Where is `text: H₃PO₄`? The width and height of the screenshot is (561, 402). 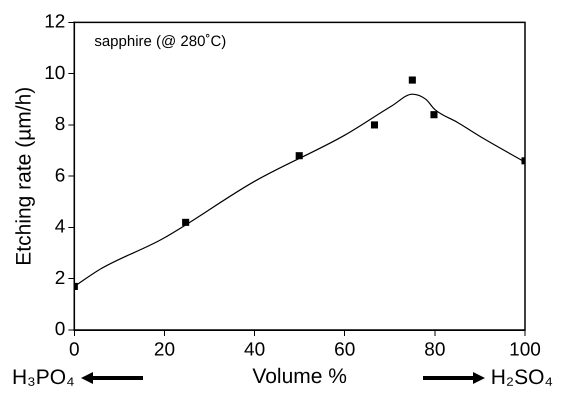
text: H₃PO₄ is located at coordinates (43, 378).